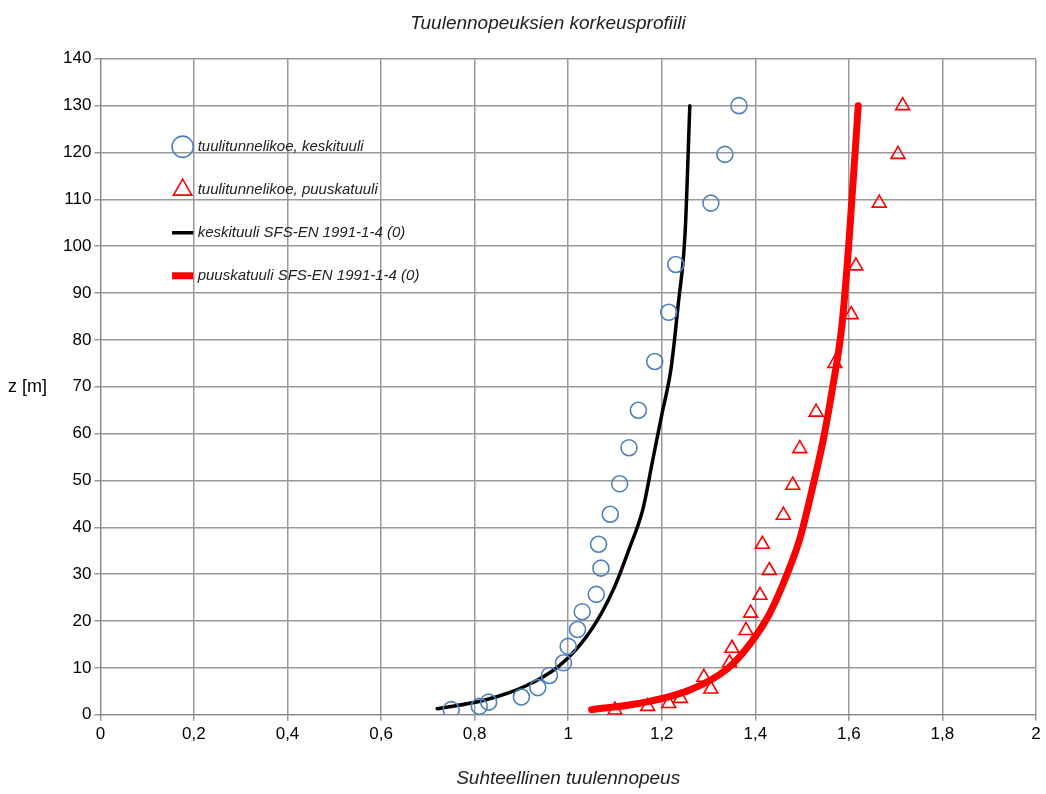  I want to click on x-tick-label: 2, so click(1036, 733).